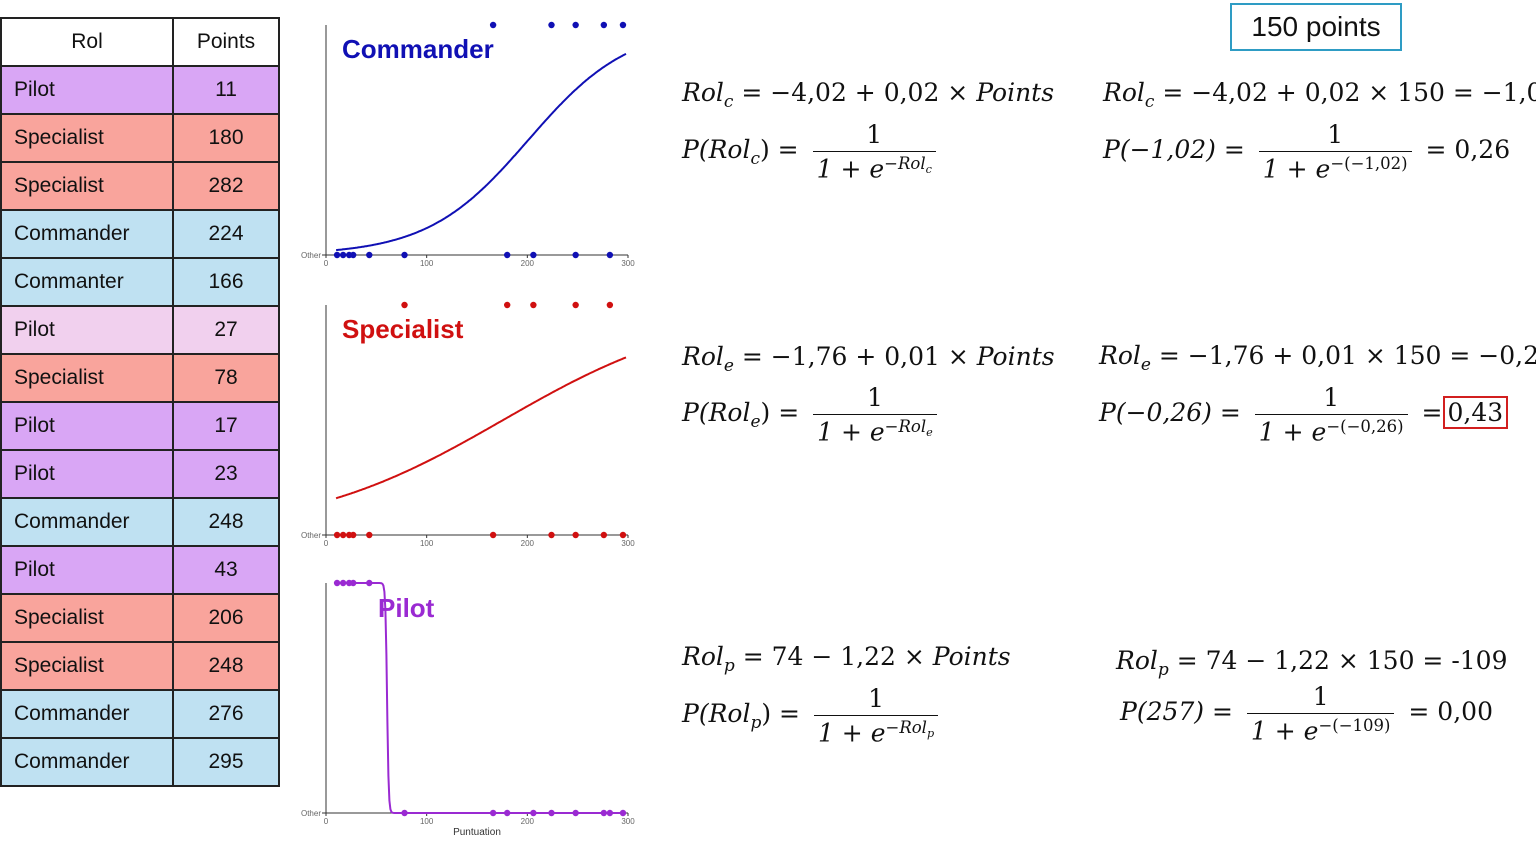 This screenshot has width=1536, height=844. What do you see at coordinates (846, 659) in the screenshot?
I see `pilot-linear-eq: Rolp = 74 − 1,22 × Points` at bounding box center [846, 659].